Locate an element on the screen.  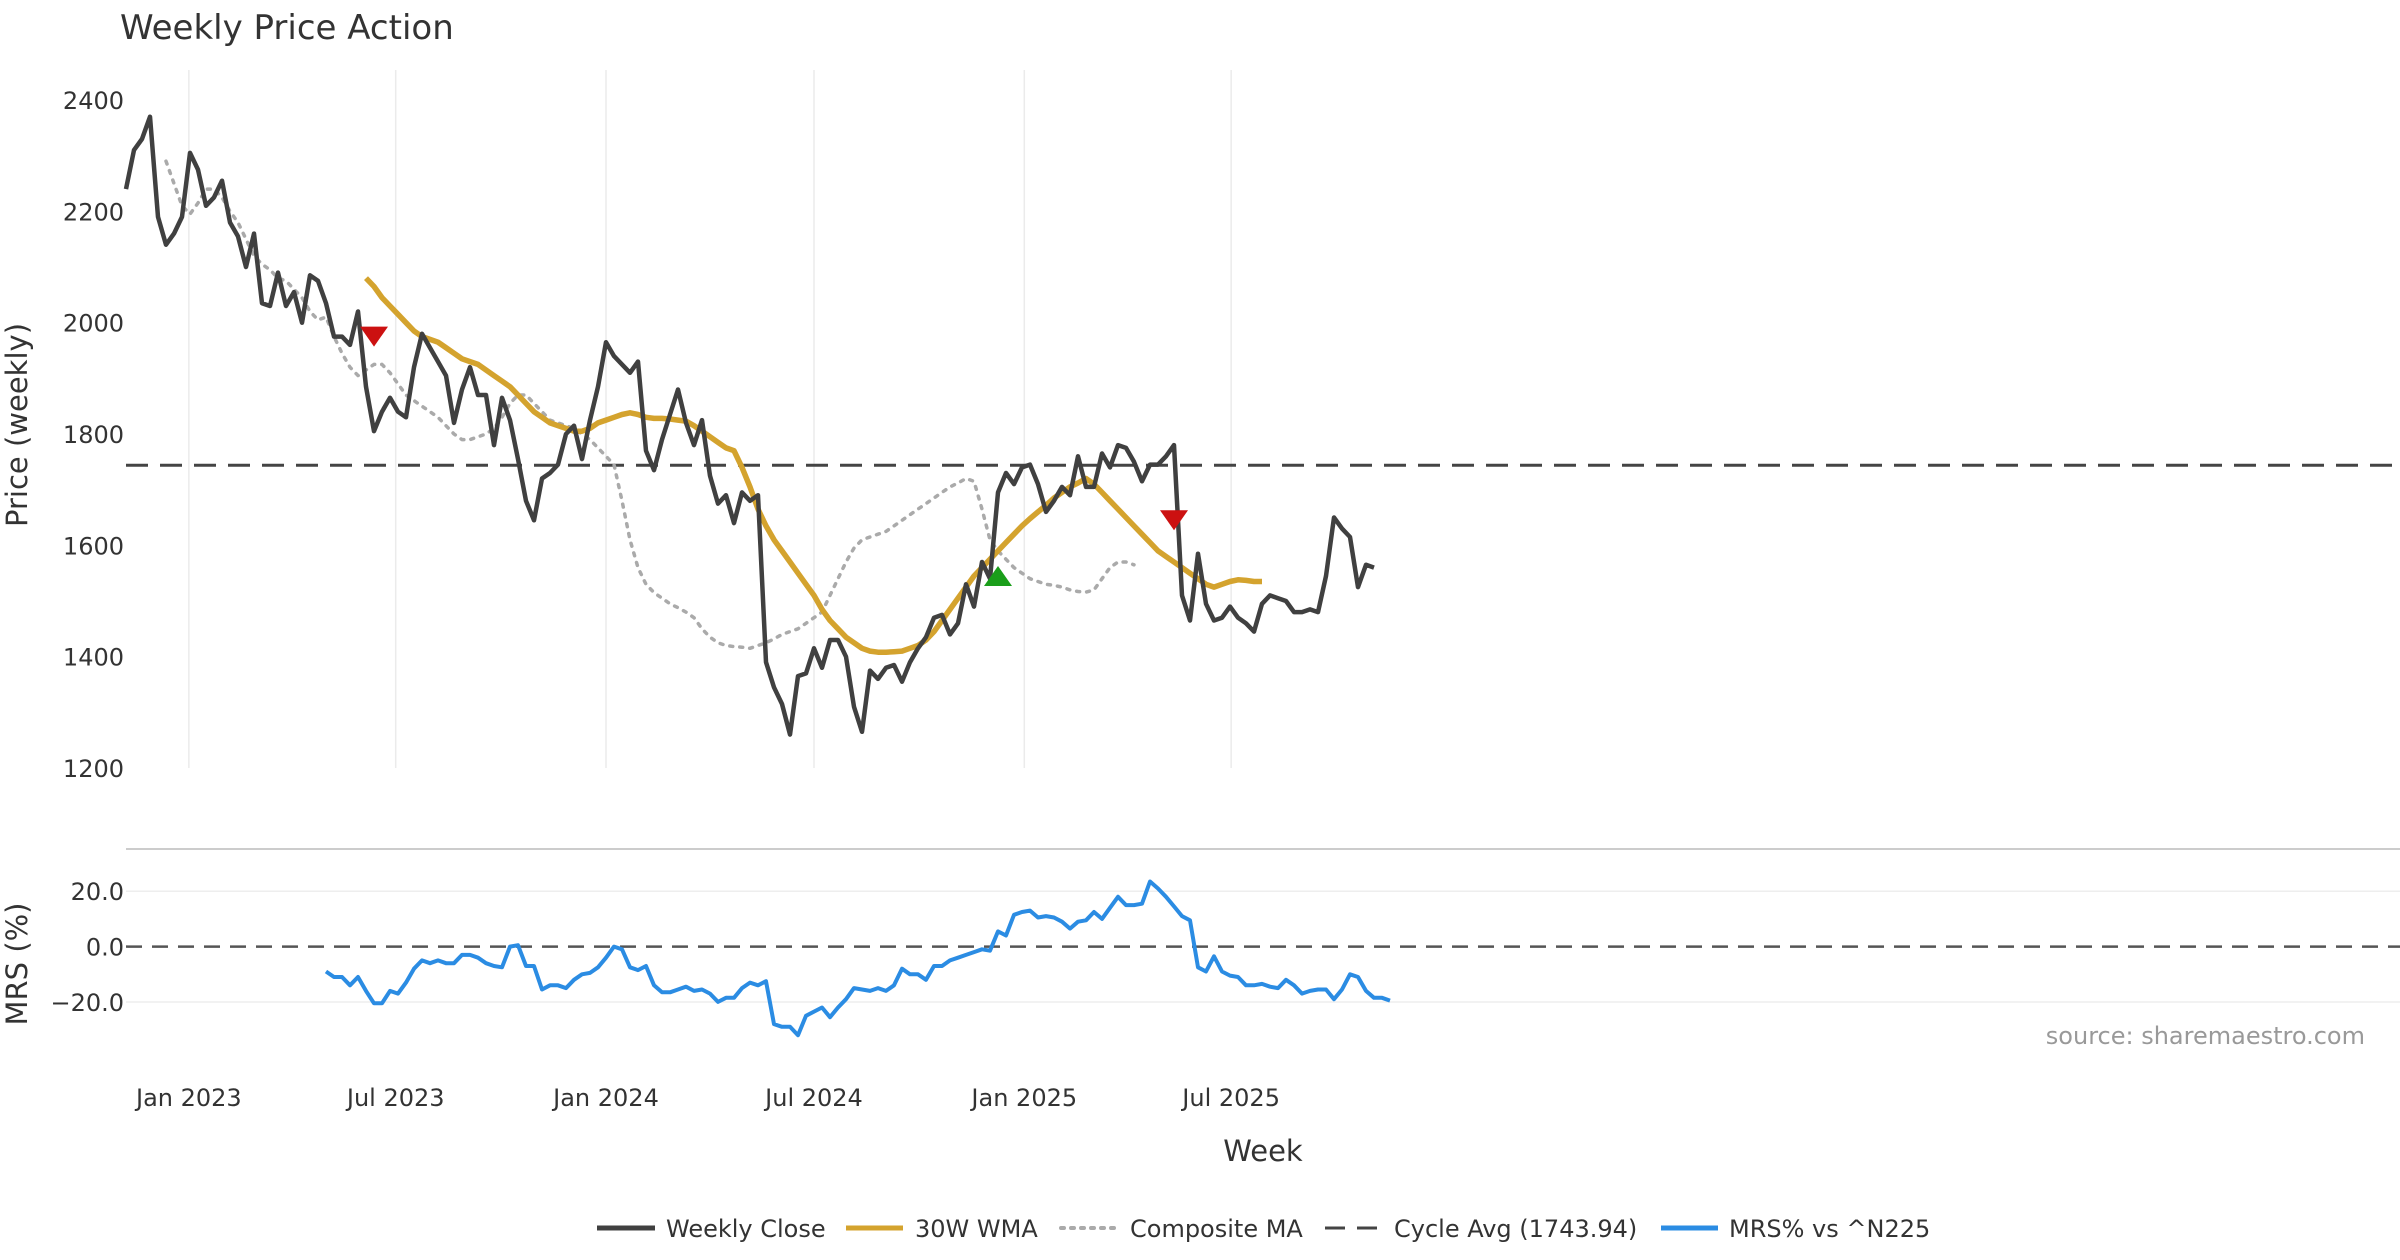
price-y-ticks: 1200 1400 1600 1800 2000 2200 2400 is located at coordinates (93, 435).